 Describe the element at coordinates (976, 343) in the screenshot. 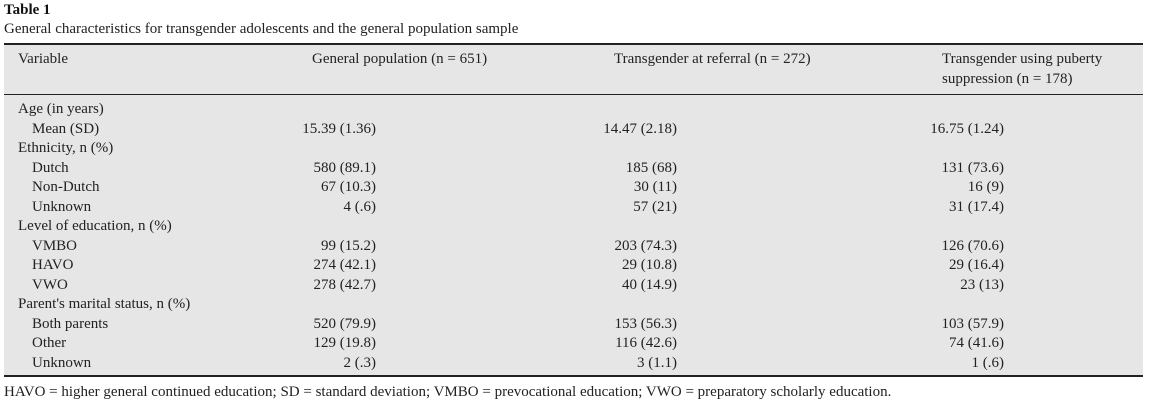

I see `cell-puberty: 74 (41.6)` at that location.